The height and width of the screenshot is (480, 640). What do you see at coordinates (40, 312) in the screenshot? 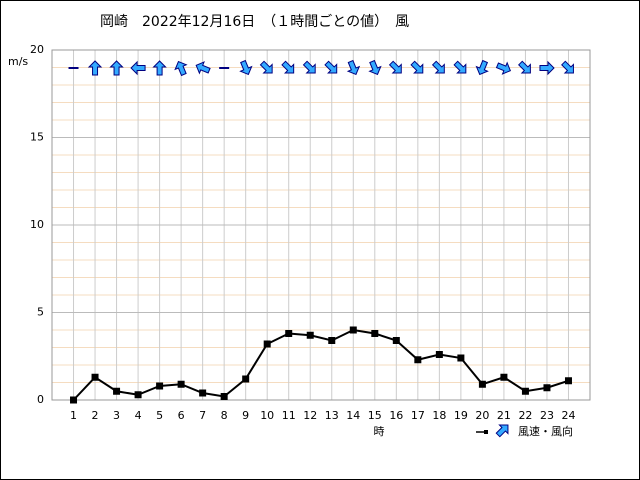
I see `y-tick-label: 5` at bounding box center [40, 312].